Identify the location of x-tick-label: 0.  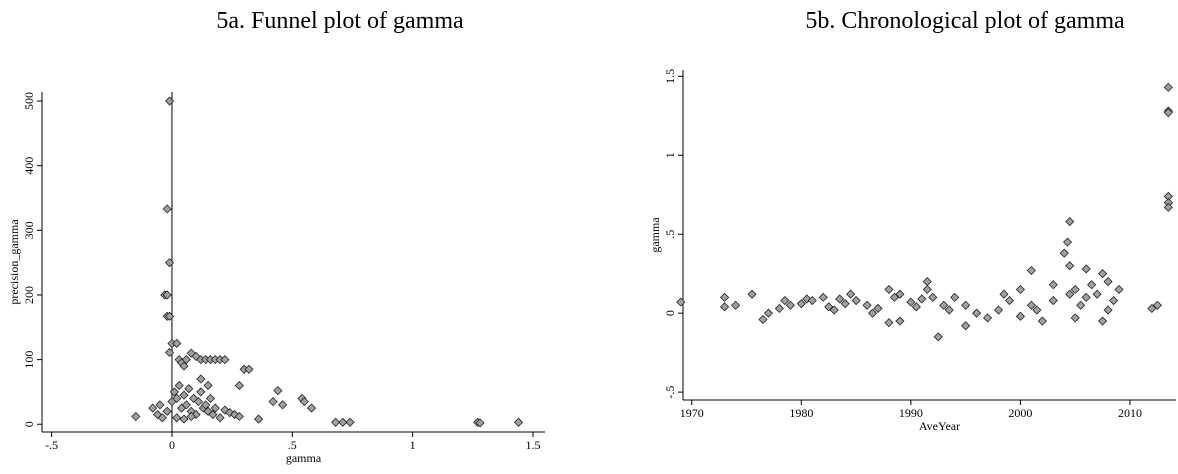
(172, 445).